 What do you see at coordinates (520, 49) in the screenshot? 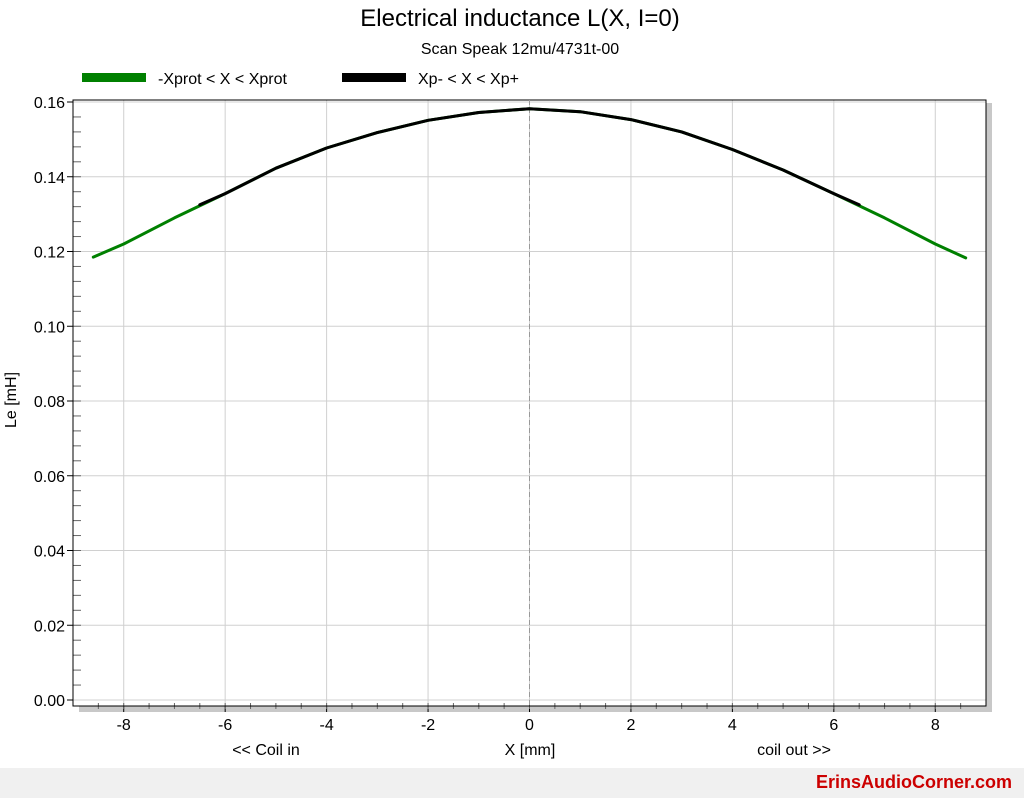
I see `chart-subtitle: Scan Speak 12mu/4731t-00` at bounding box center [520, 49].